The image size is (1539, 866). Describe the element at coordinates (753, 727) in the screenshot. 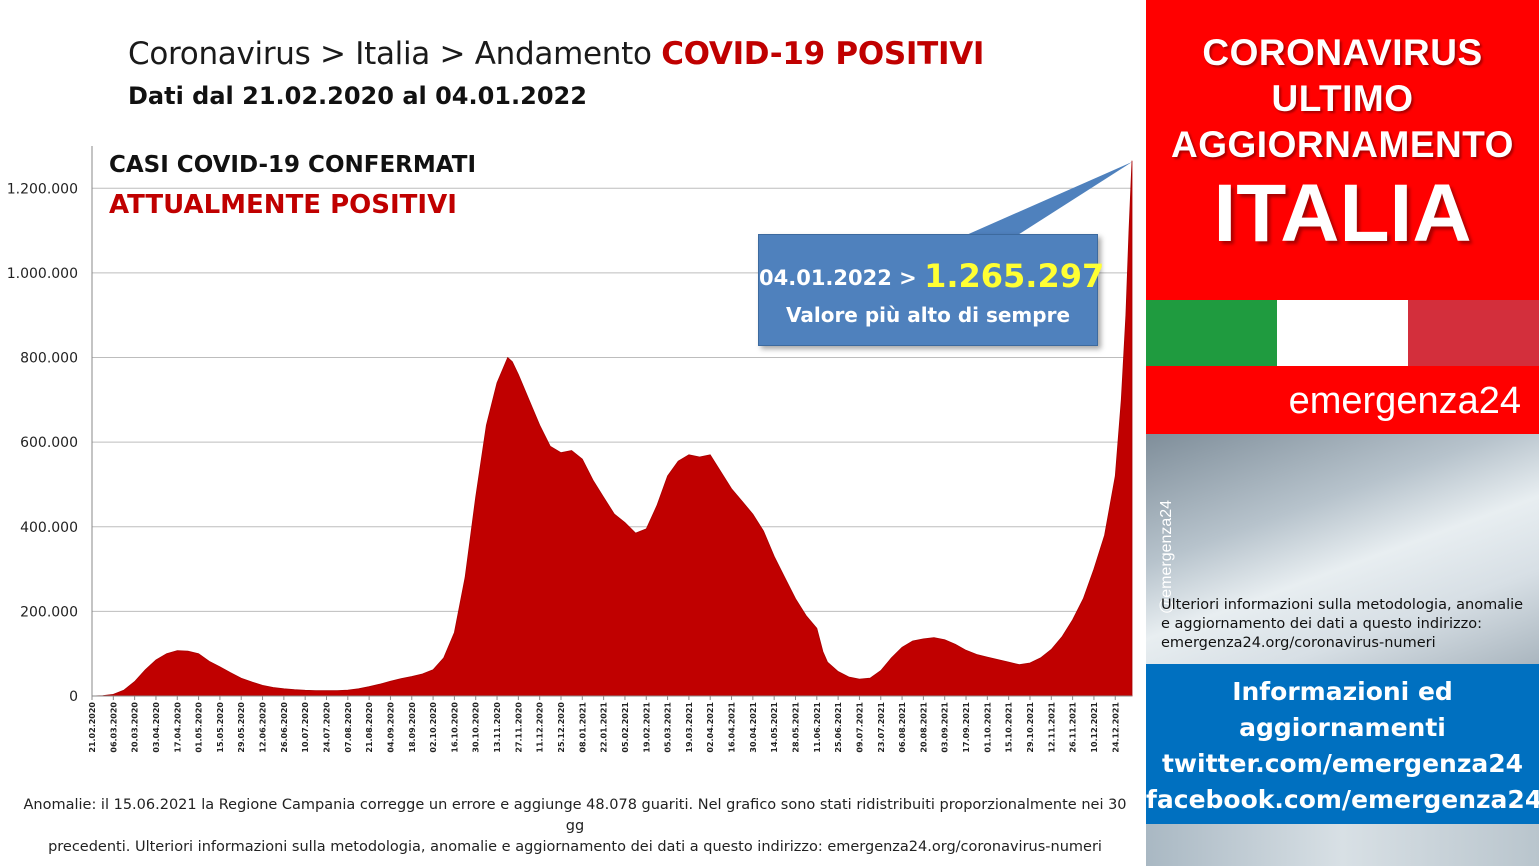

I see `x-tick-label: 30.04.2021` at that location.